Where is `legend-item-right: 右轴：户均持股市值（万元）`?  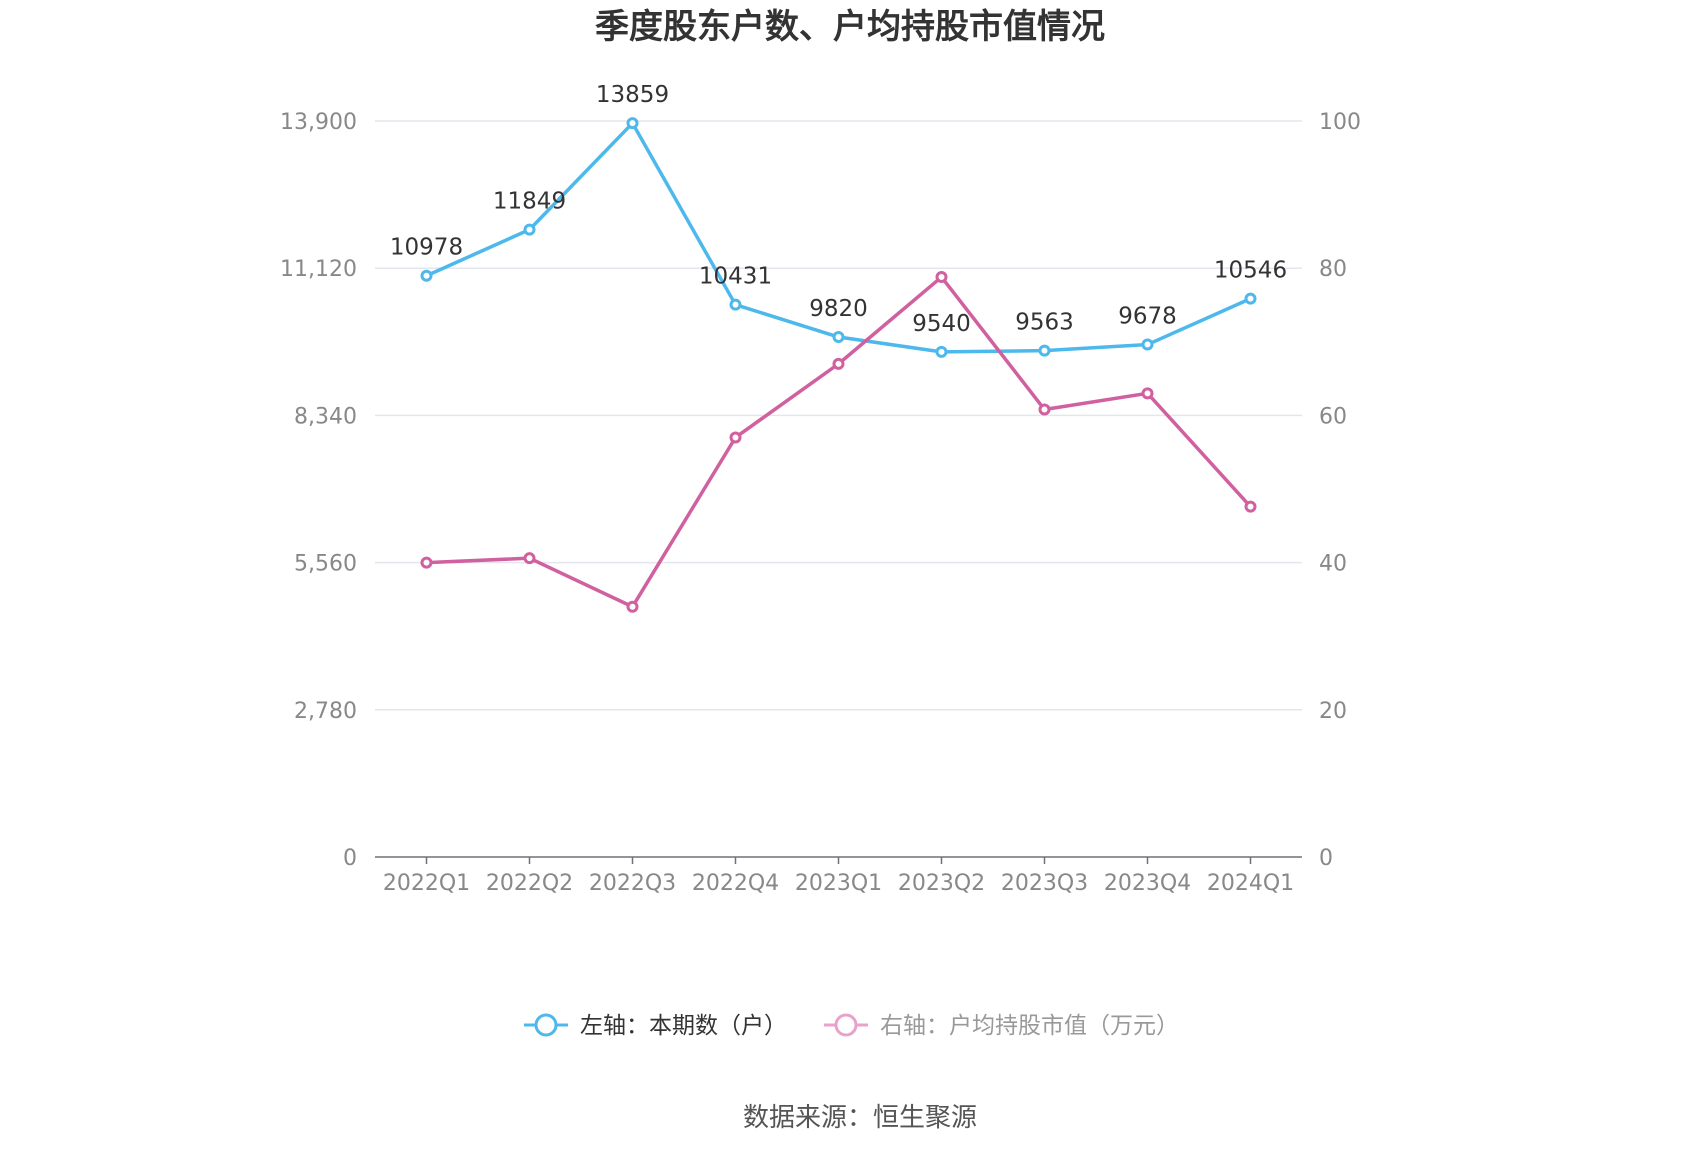
legend-item-right: 右轴：户均持股市值（万元） is located at coordinates (1001, 1026).